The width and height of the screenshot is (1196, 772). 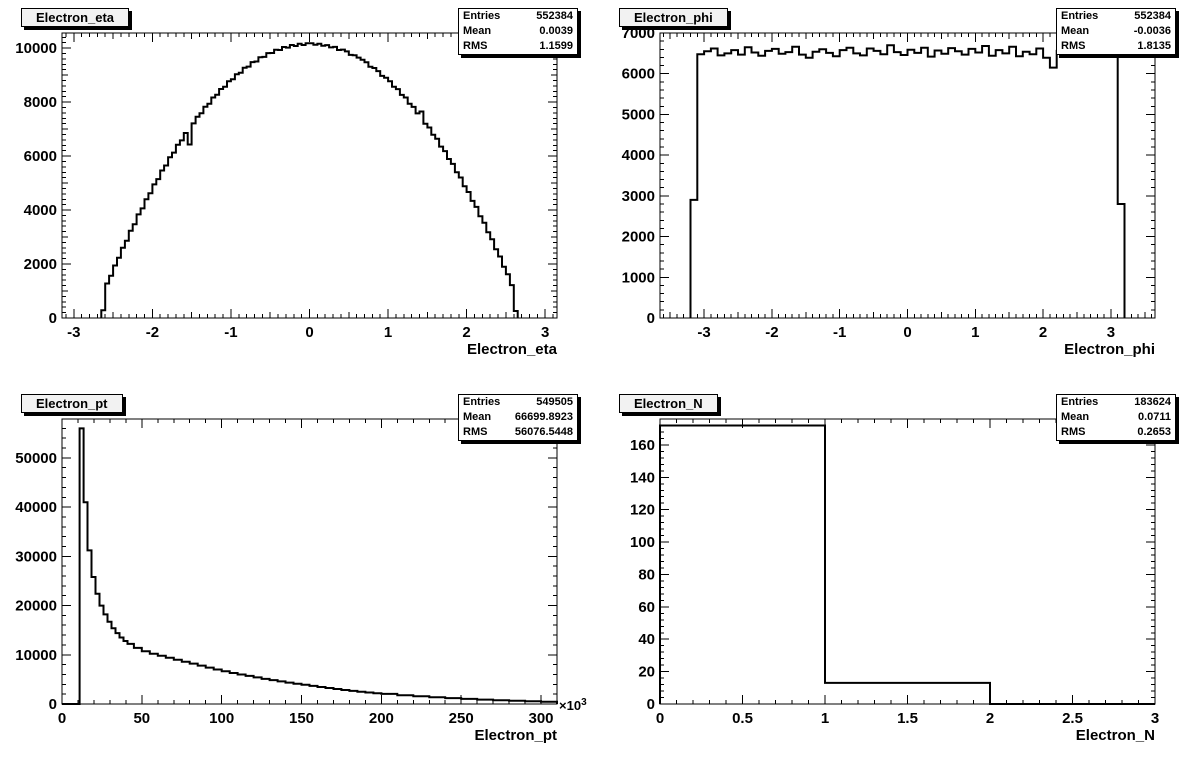 I want to click on svg-text: 1.5, so click(x=907, y=718).